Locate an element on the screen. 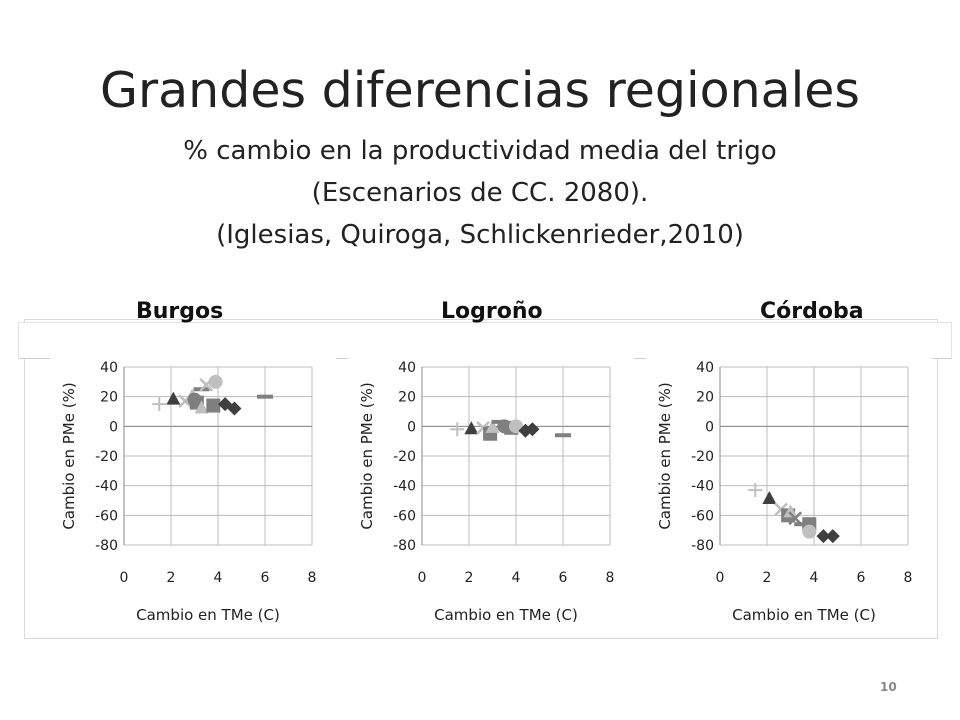 The image size is (960, 720). data-point-square is located at coordinates (213, 405).